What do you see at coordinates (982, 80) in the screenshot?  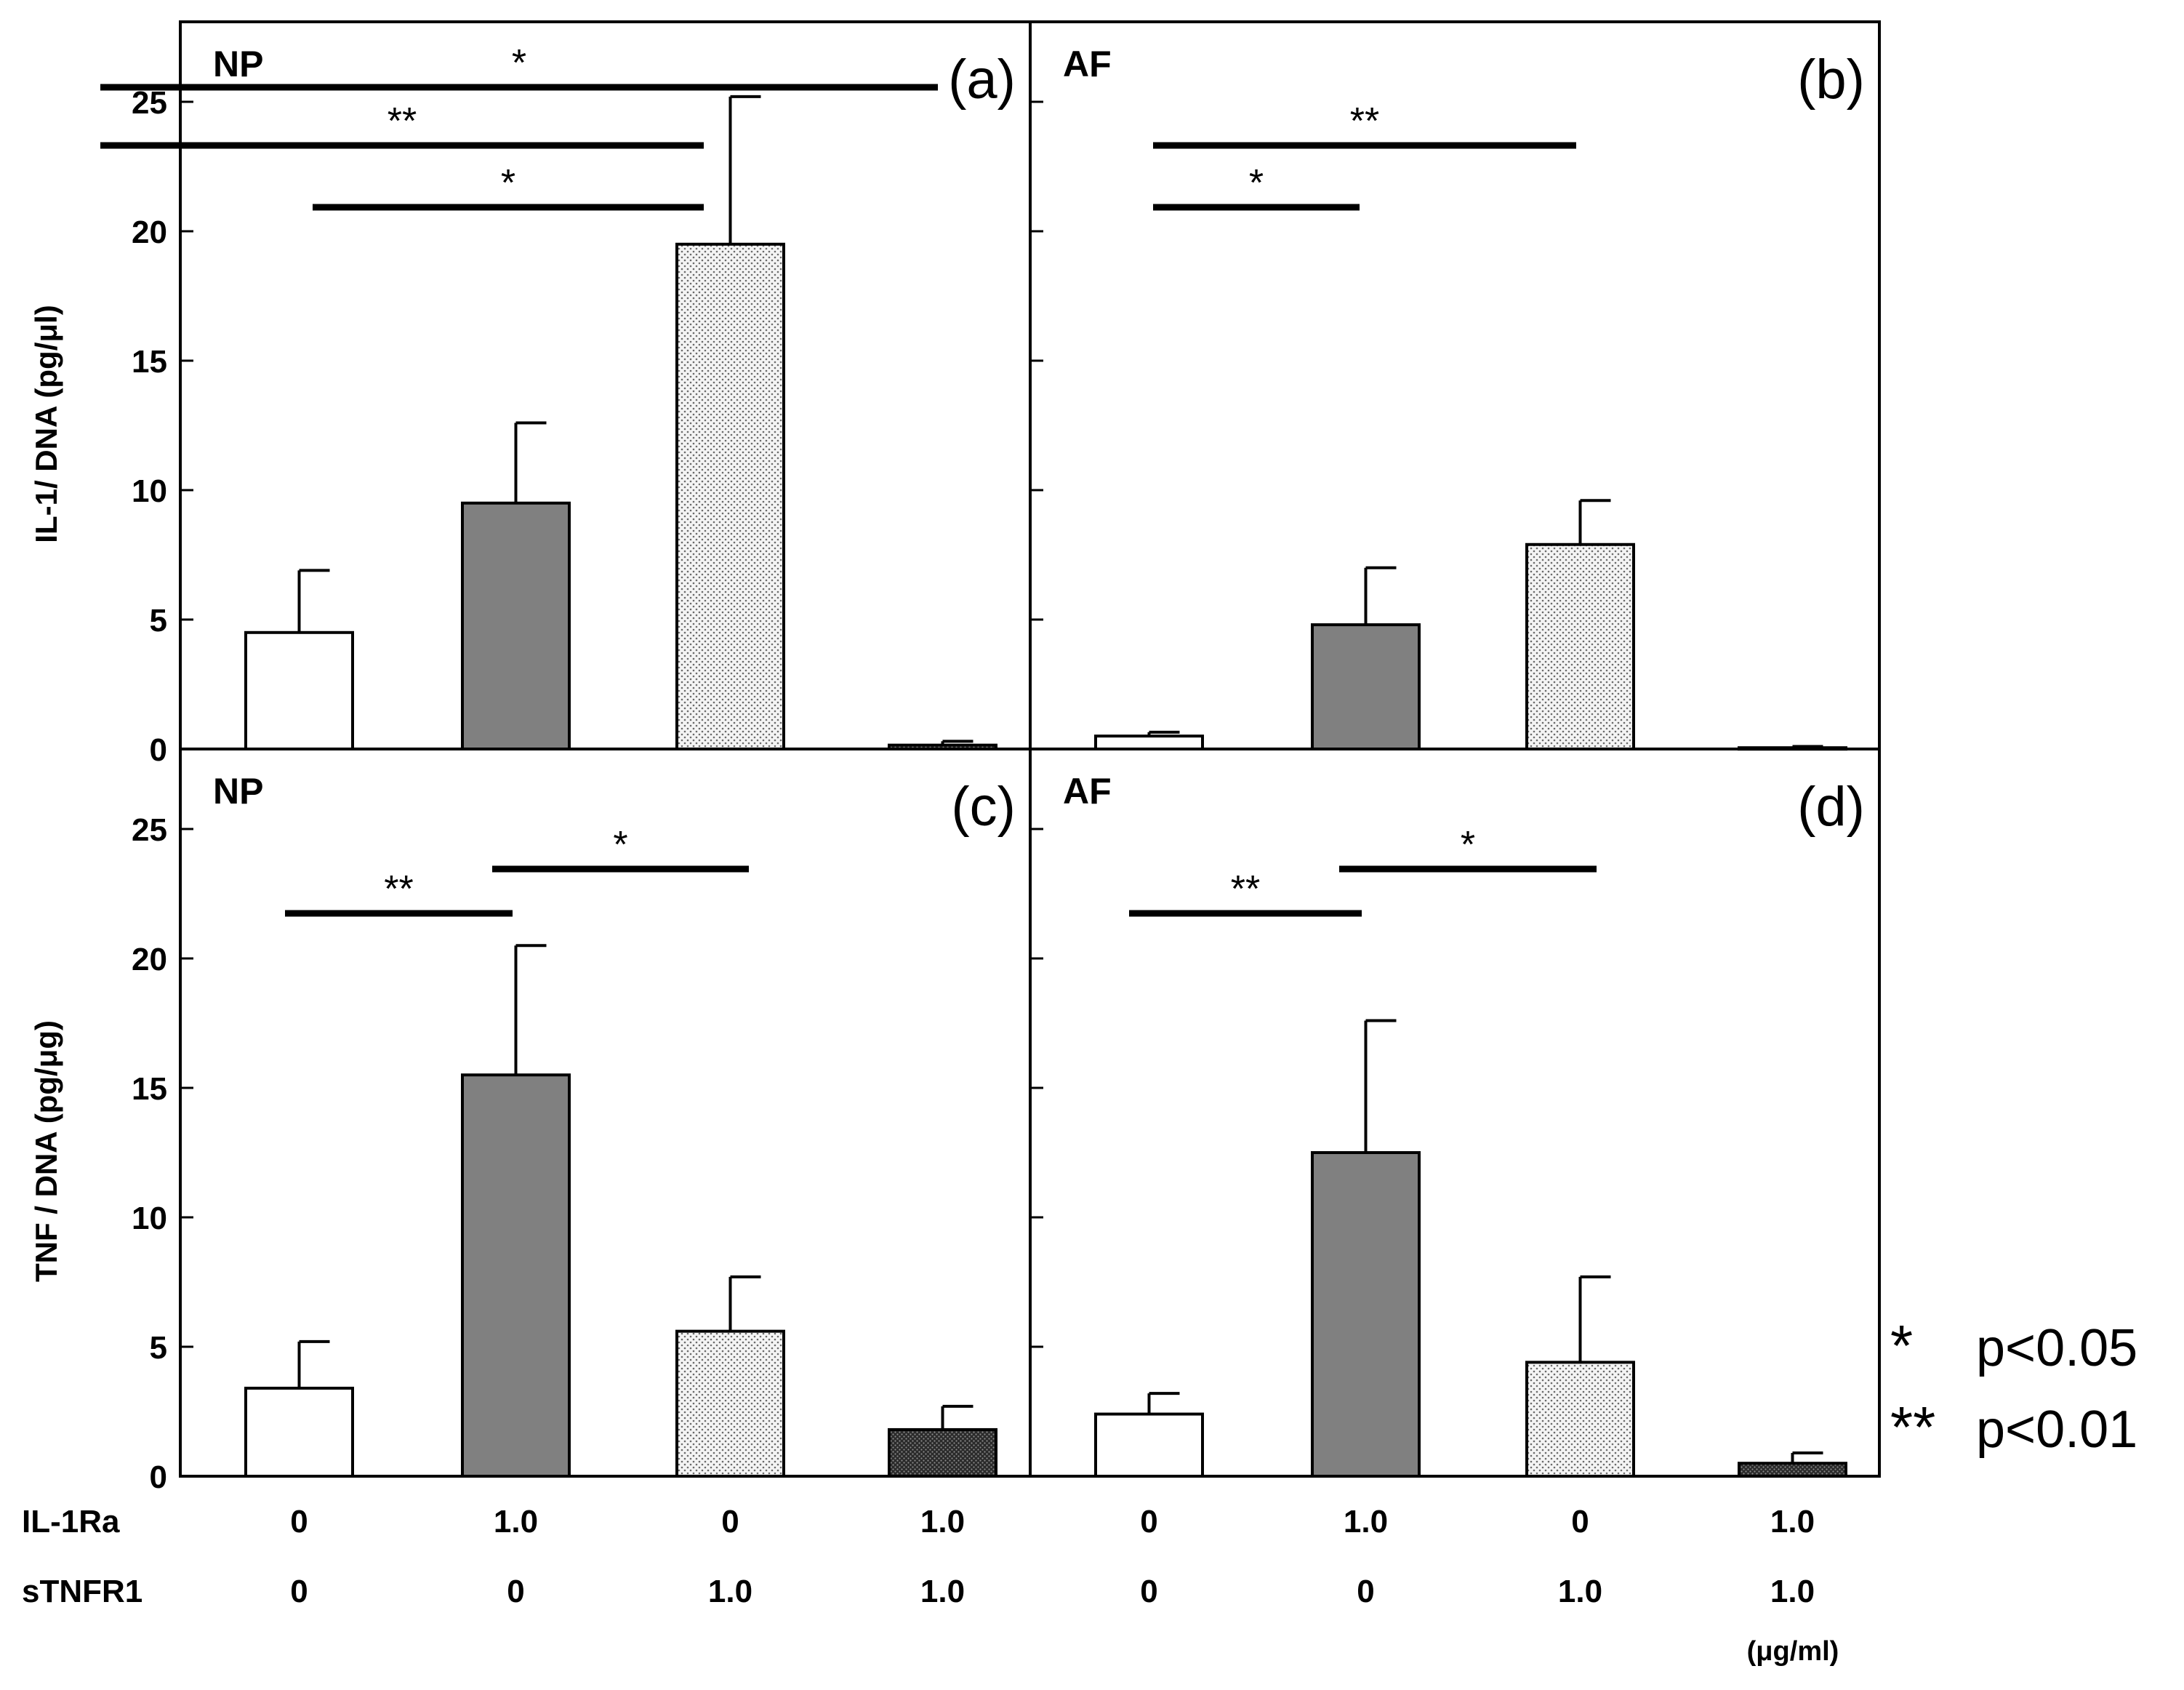 I see `panel-letter: (a)` at bounding box center [982, 80].